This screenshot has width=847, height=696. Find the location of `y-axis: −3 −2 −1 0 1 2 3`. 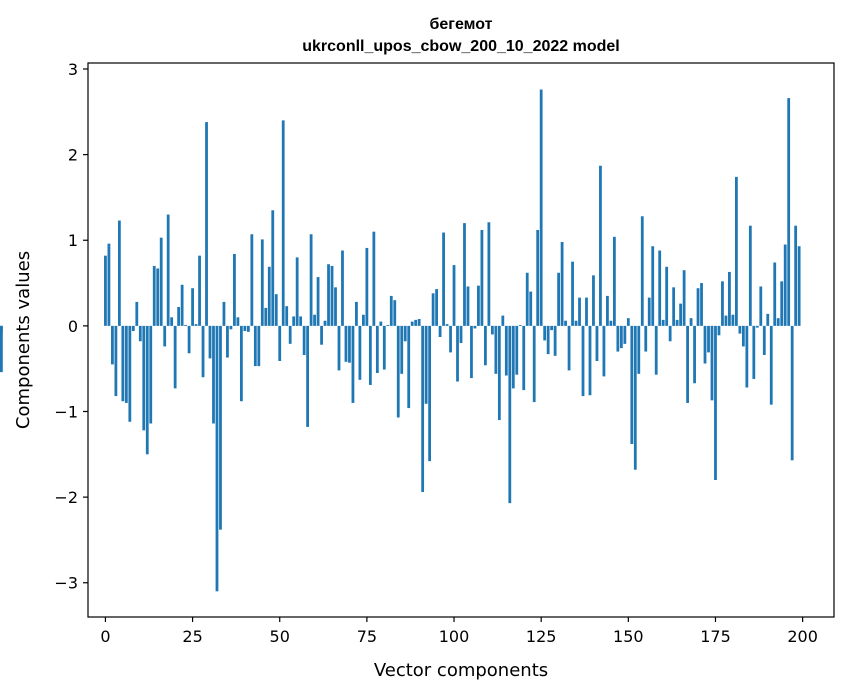

y-axis: −3 −2 −1 0 1 2 3 is located at coordinates (71, 326).